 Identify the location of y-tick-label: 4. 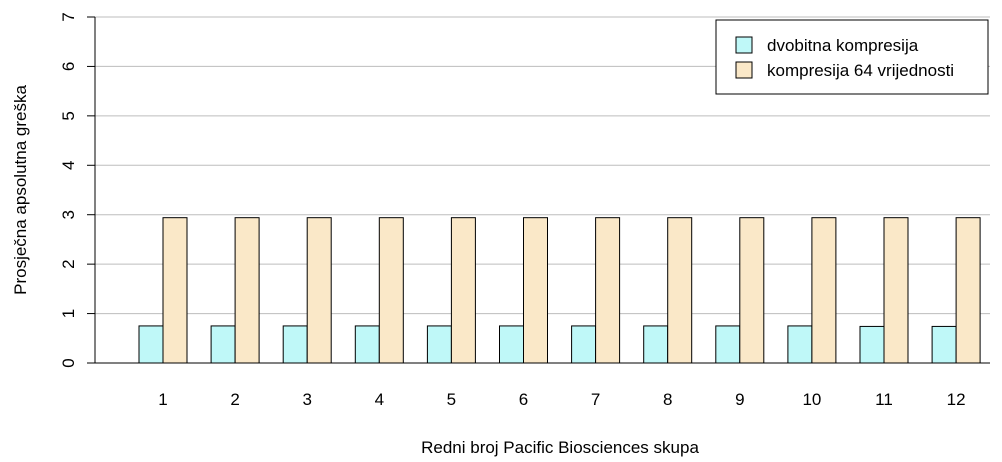
(68, 165).